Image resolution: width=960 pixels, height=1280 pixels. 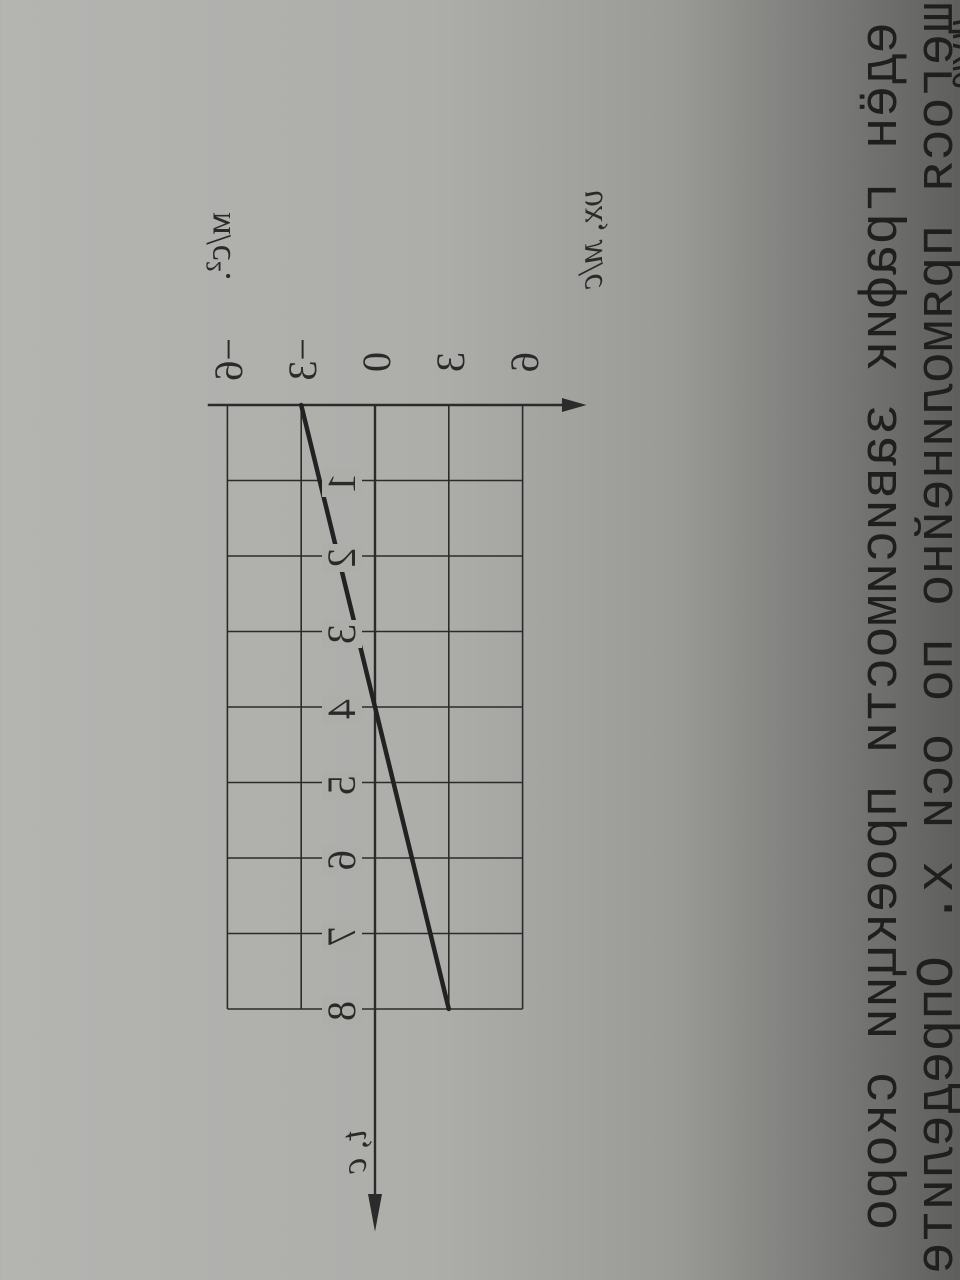 What do you see at coordinates (375, 1212) in the screenshot?
I see `x-axis-arrow-icon` at bounding box center [375, 1212].